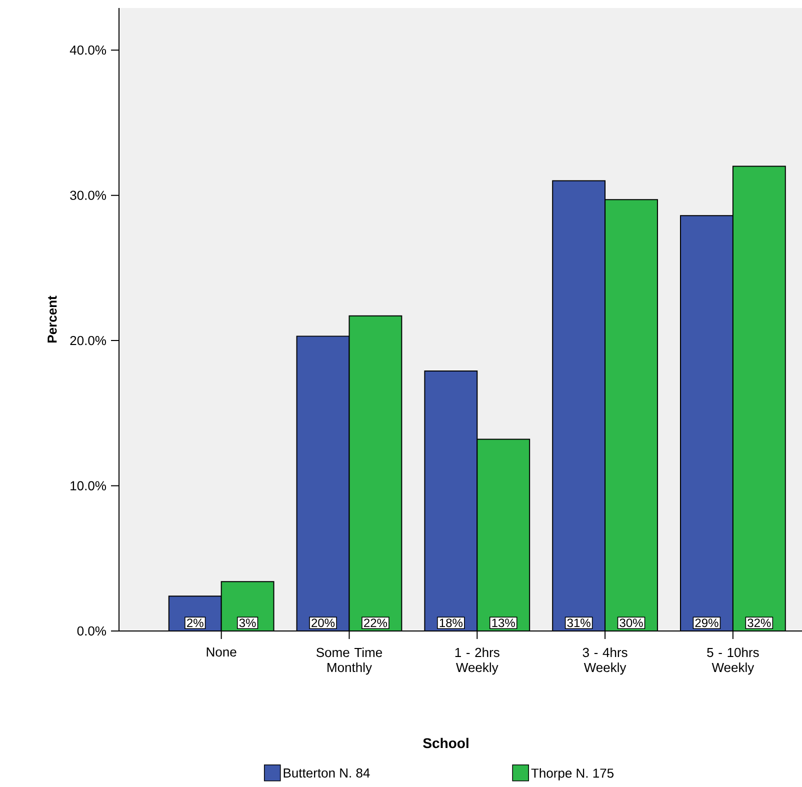  Describe the element at coordinates (477, 661) in the screenshot. I see `x-tick-label: 1 - 2hrs Weekly` at that location.